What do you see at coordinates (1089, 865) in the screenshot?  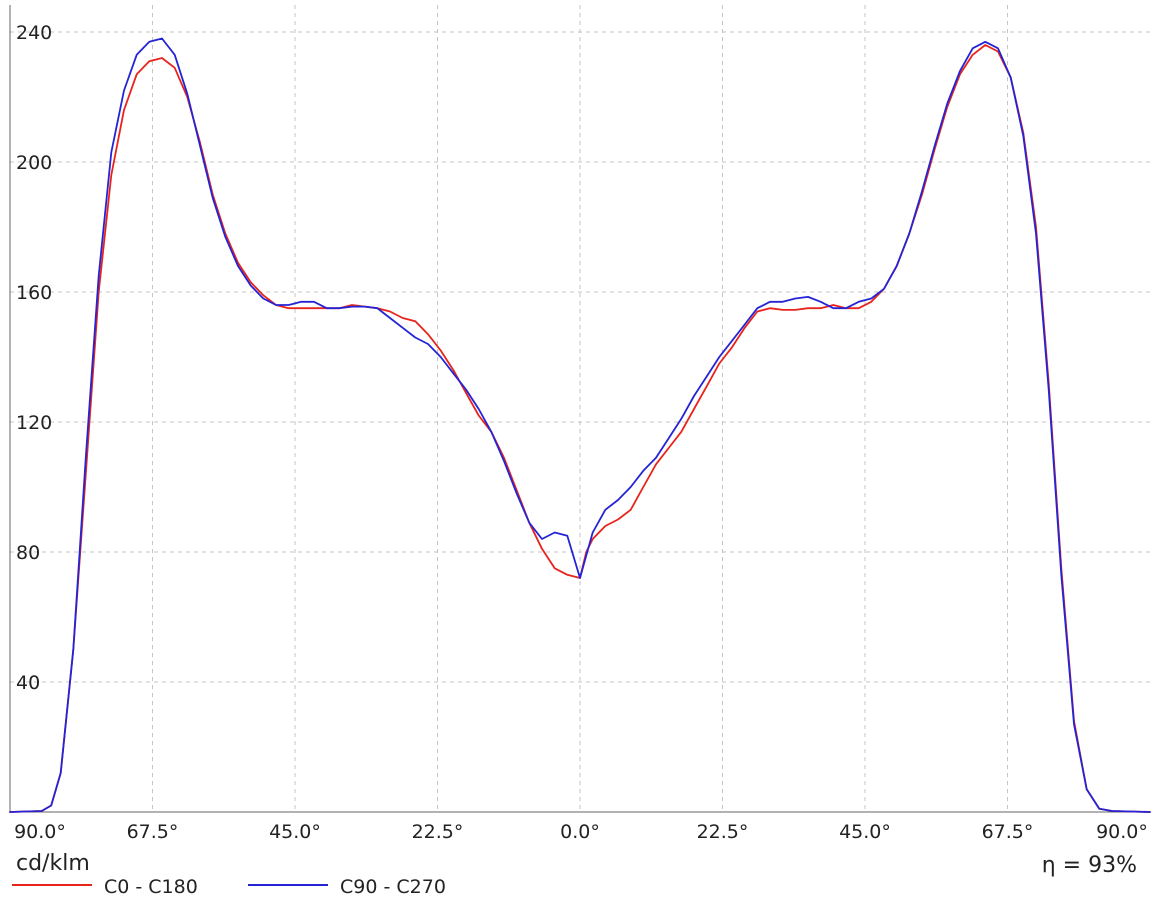 I see `efficiency-label: η = 93%` at bounding box center [1089, 865].